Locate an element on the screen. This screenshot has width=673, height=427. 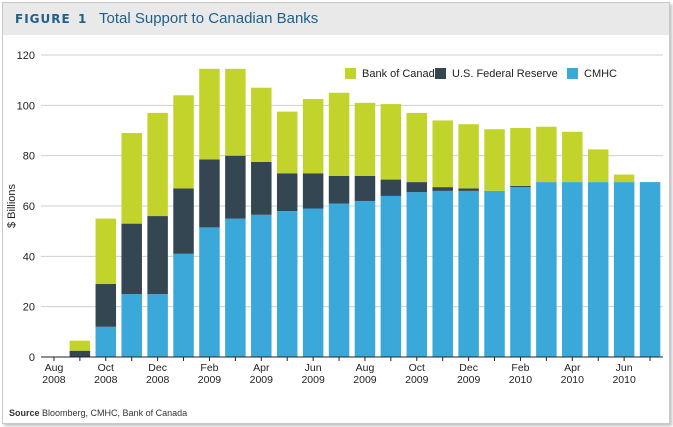
chart-title: Total Support to Canadian Banks is located at coordinates (209, 18).